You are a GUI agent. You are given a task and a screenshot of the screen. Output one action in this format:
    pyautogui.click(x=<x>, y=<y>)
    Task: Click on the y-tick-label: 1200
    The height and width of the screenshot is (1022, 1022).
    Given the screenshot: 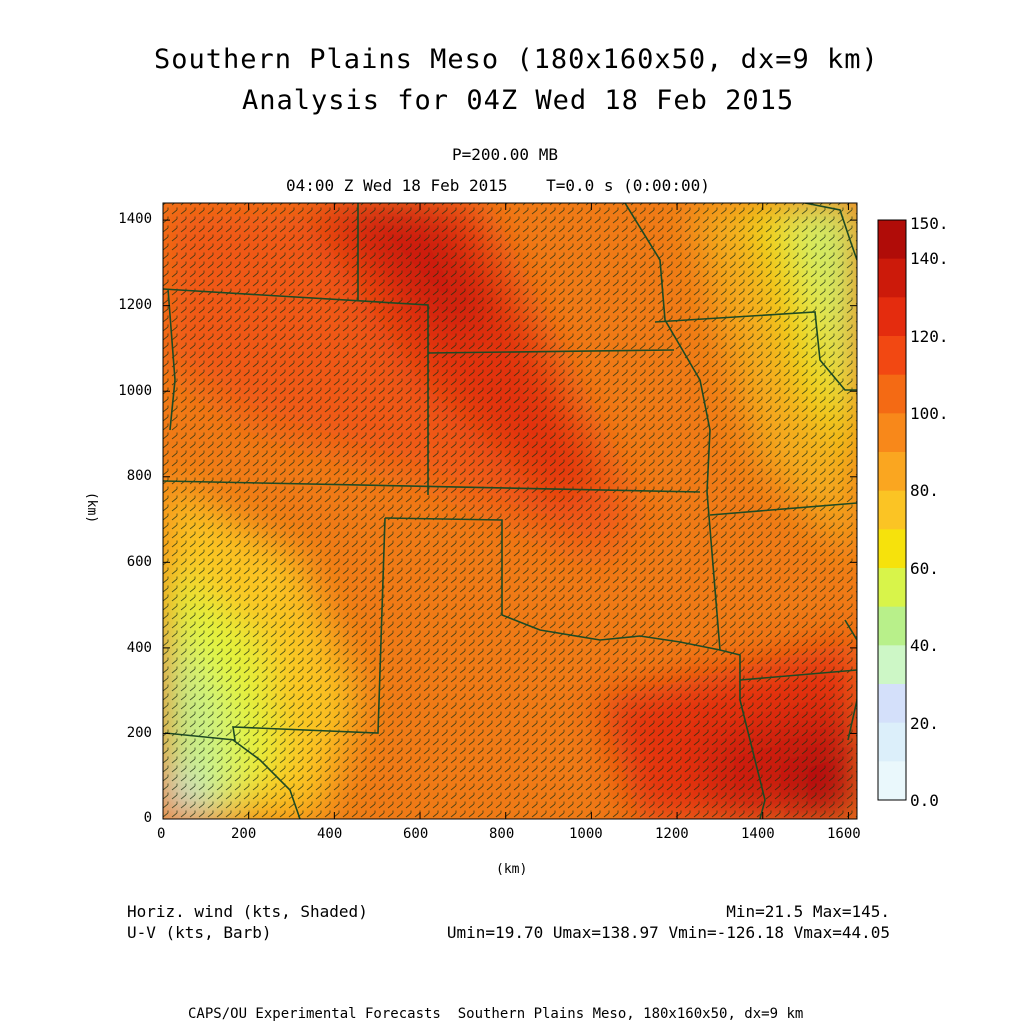 What is the action you would take?
    pyautogui.click(x=135, y=305)
    